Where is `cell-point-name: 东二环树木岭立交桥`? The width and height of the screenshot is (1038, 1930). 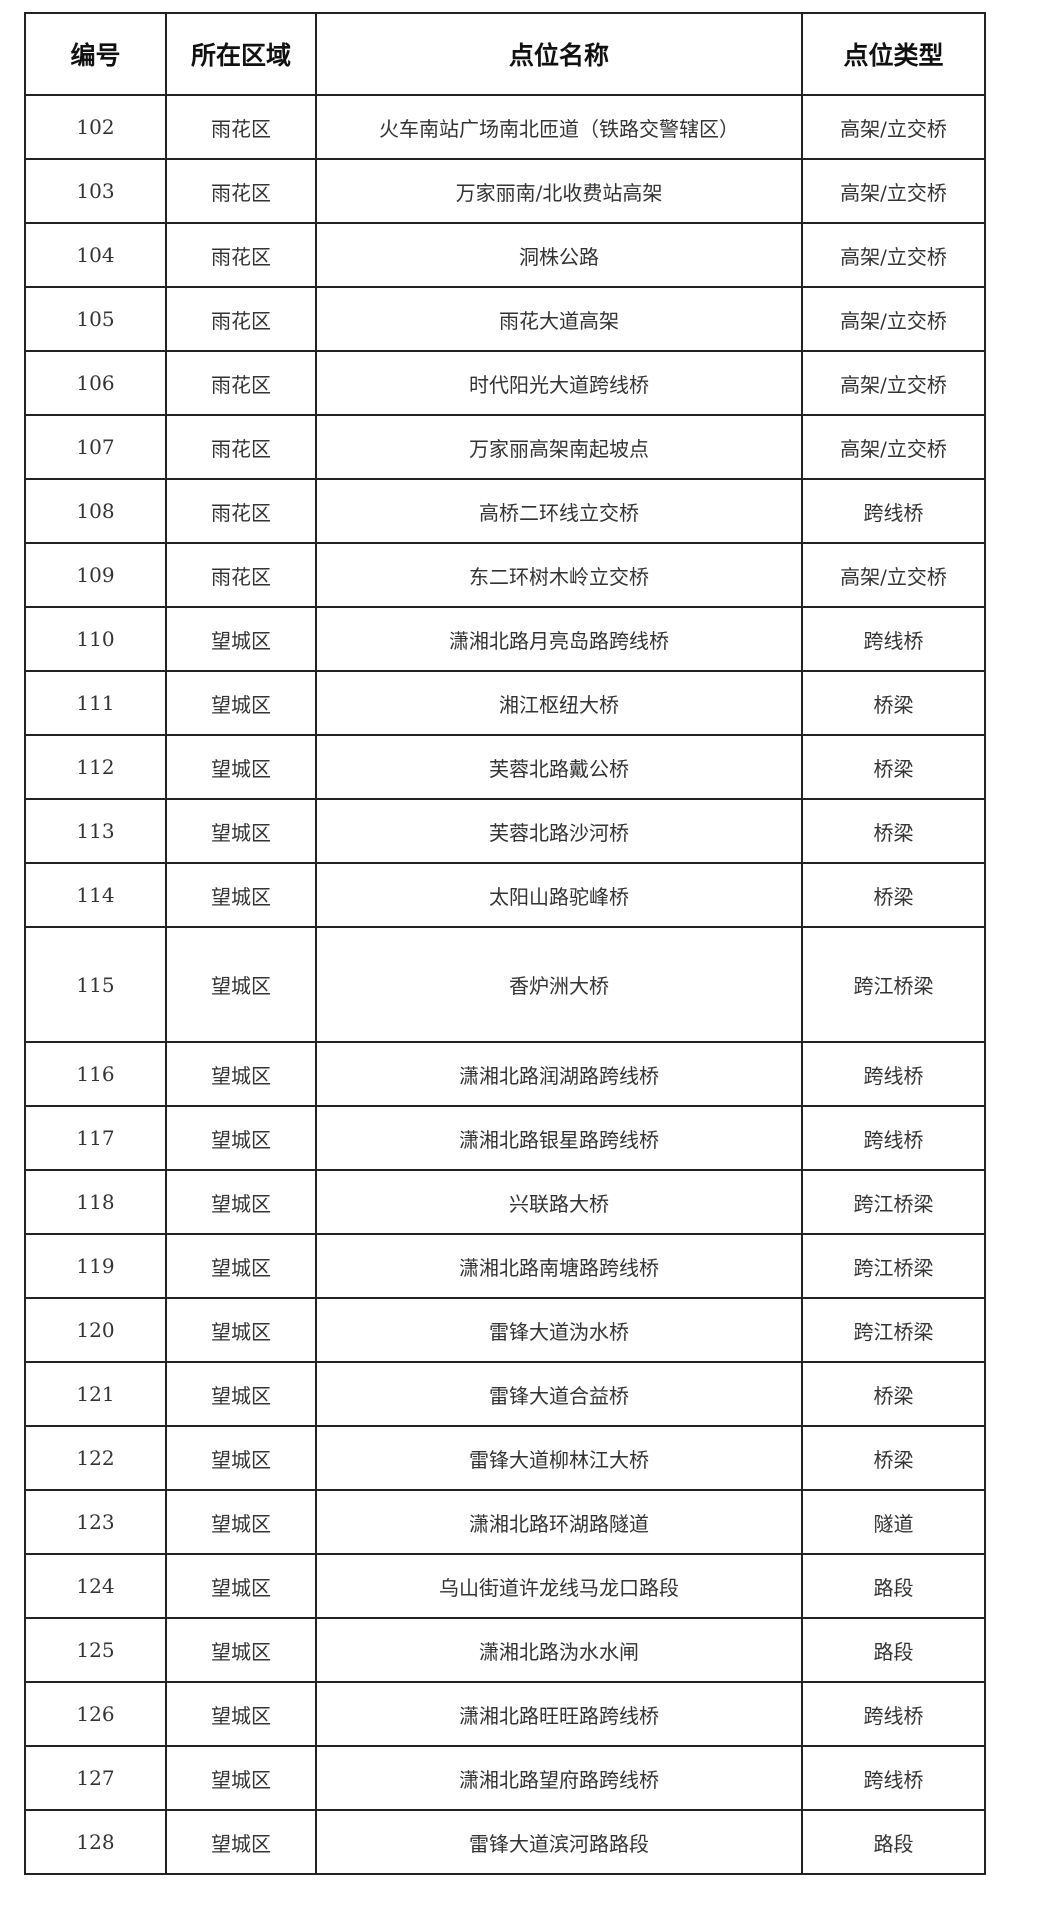
cell-point-name: 东二环树木岭立交桥 is located at coordinates (559, 575).